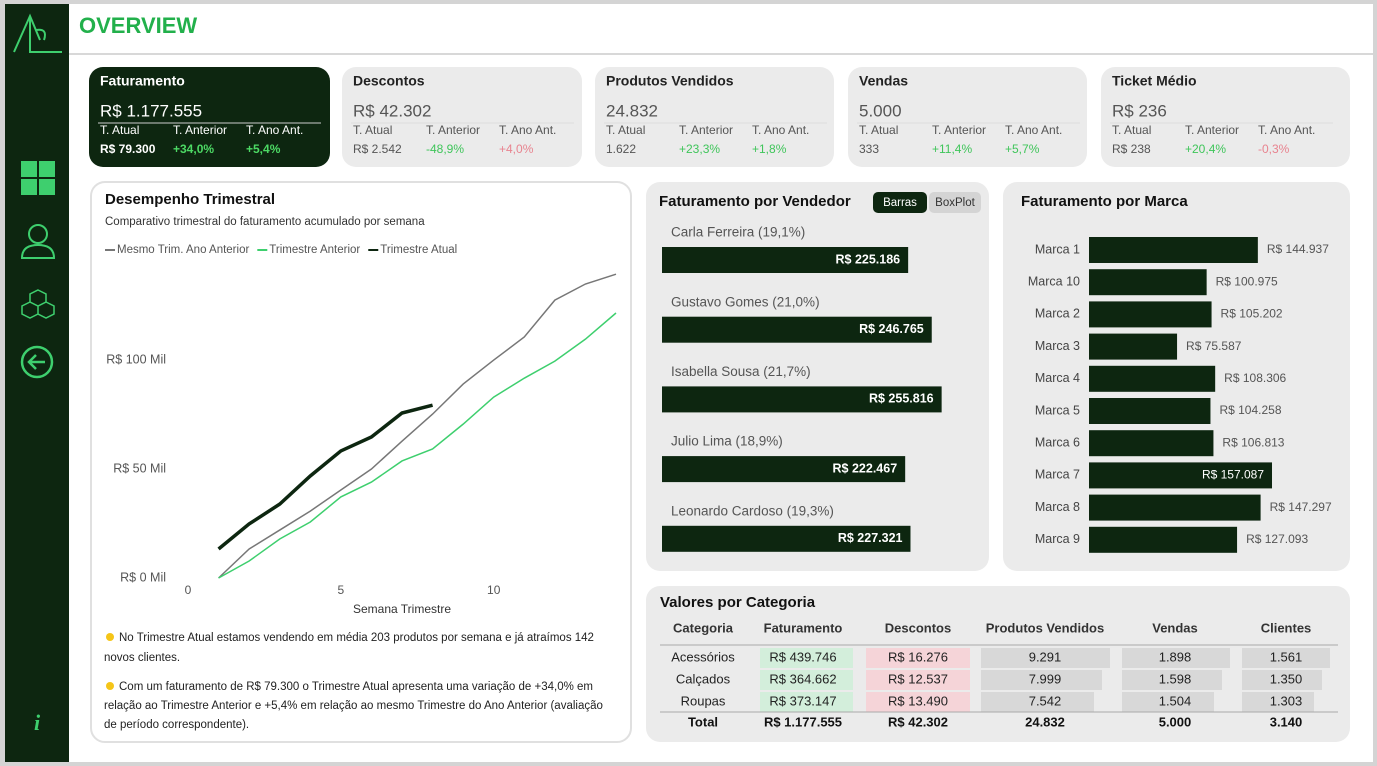 The image size is (1377, 766). I want to click on nav-overview, so click(38, 178).